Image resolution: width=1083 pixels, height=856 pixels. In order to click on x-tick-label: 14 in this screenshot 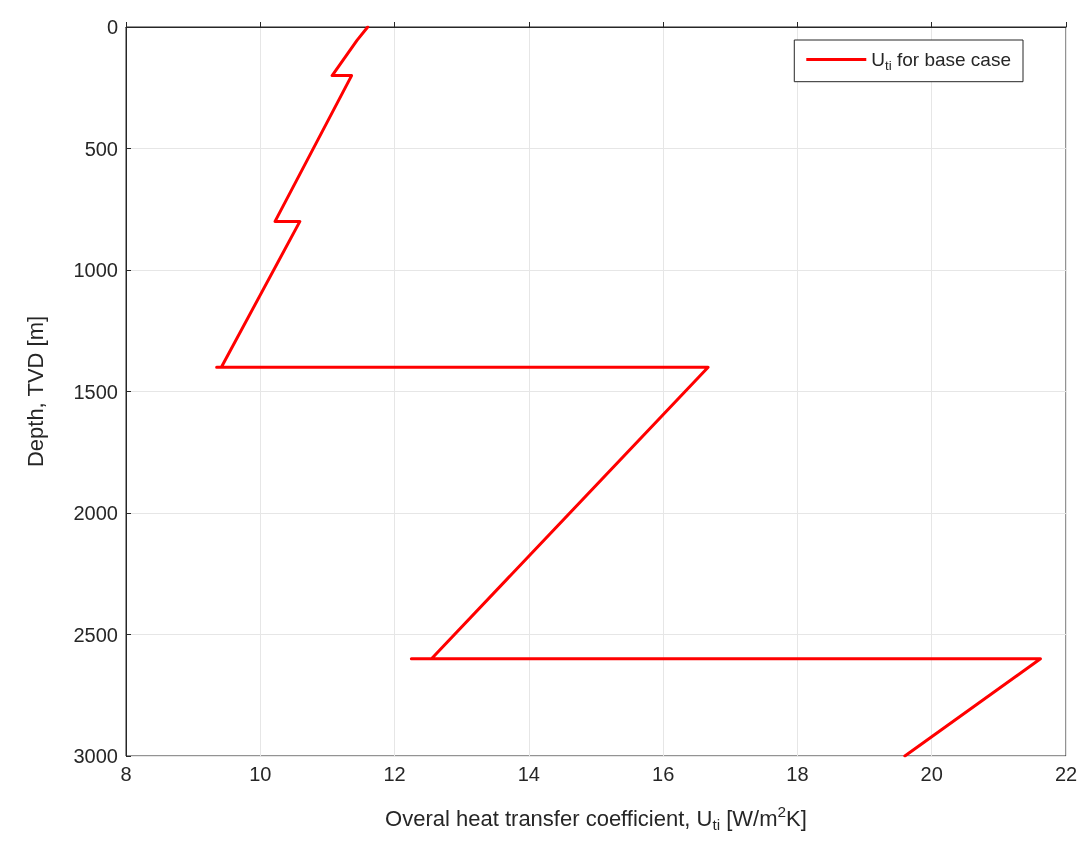, I will do `click(528, 774)`.